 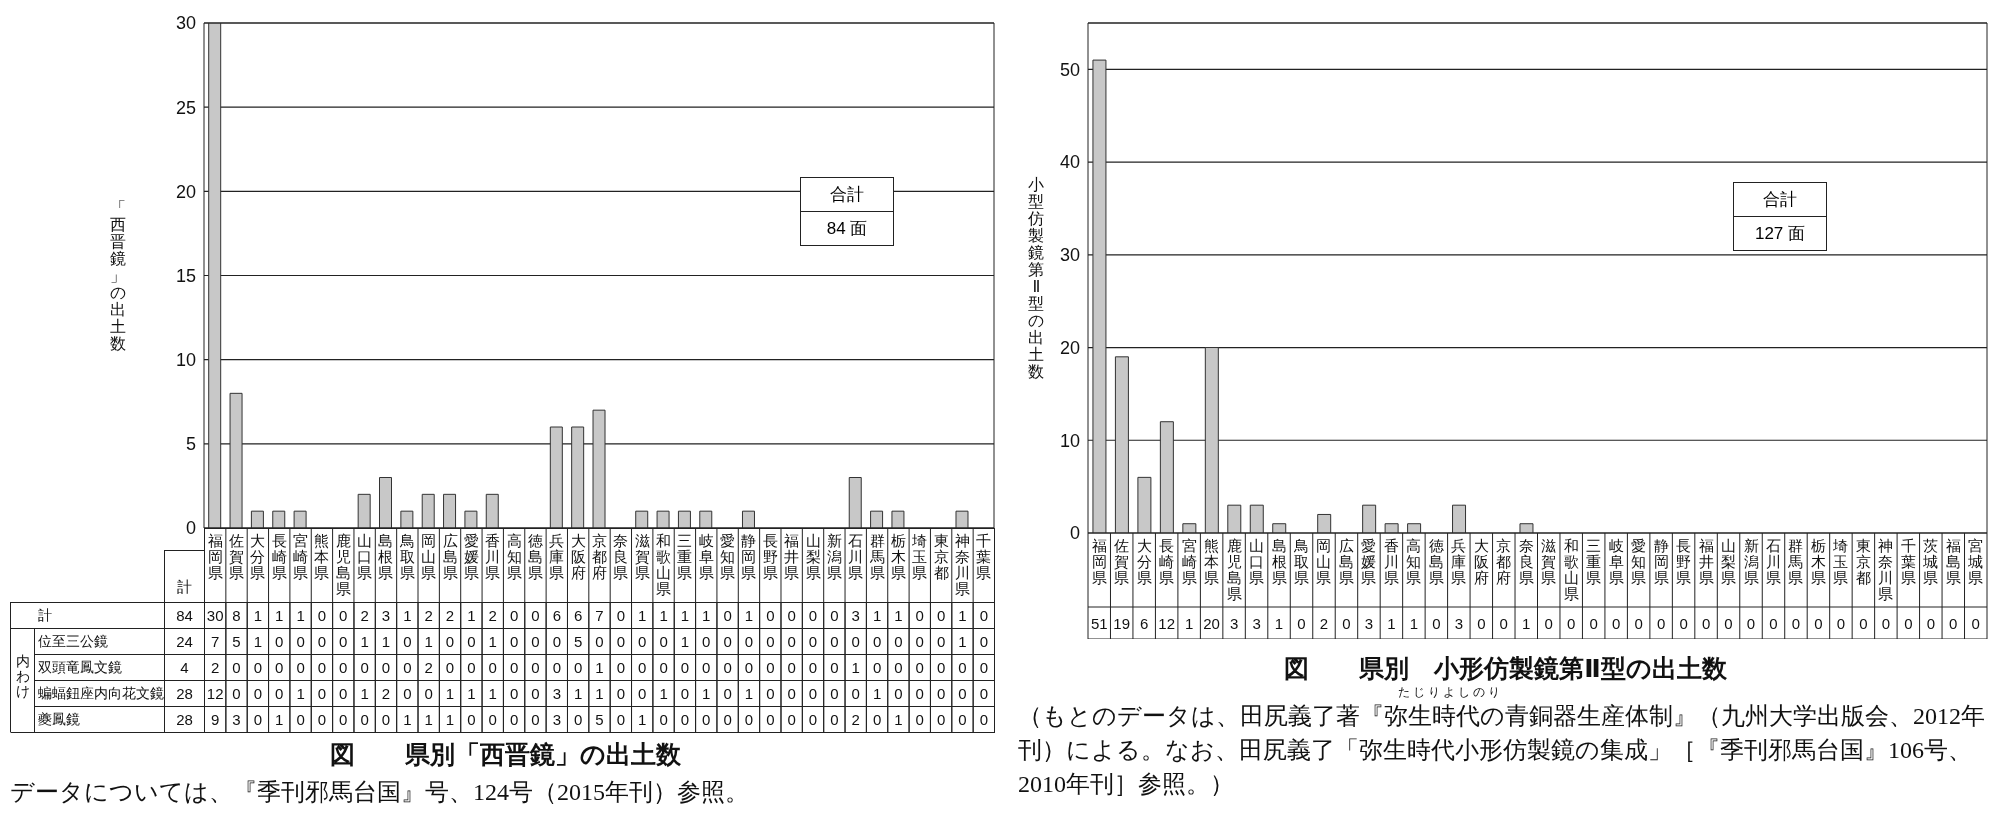 What do you see at coordinates (1953, 561) in the screenshot?
I see `x-tick-label: 福島県` at bounding box center [1953, 561].